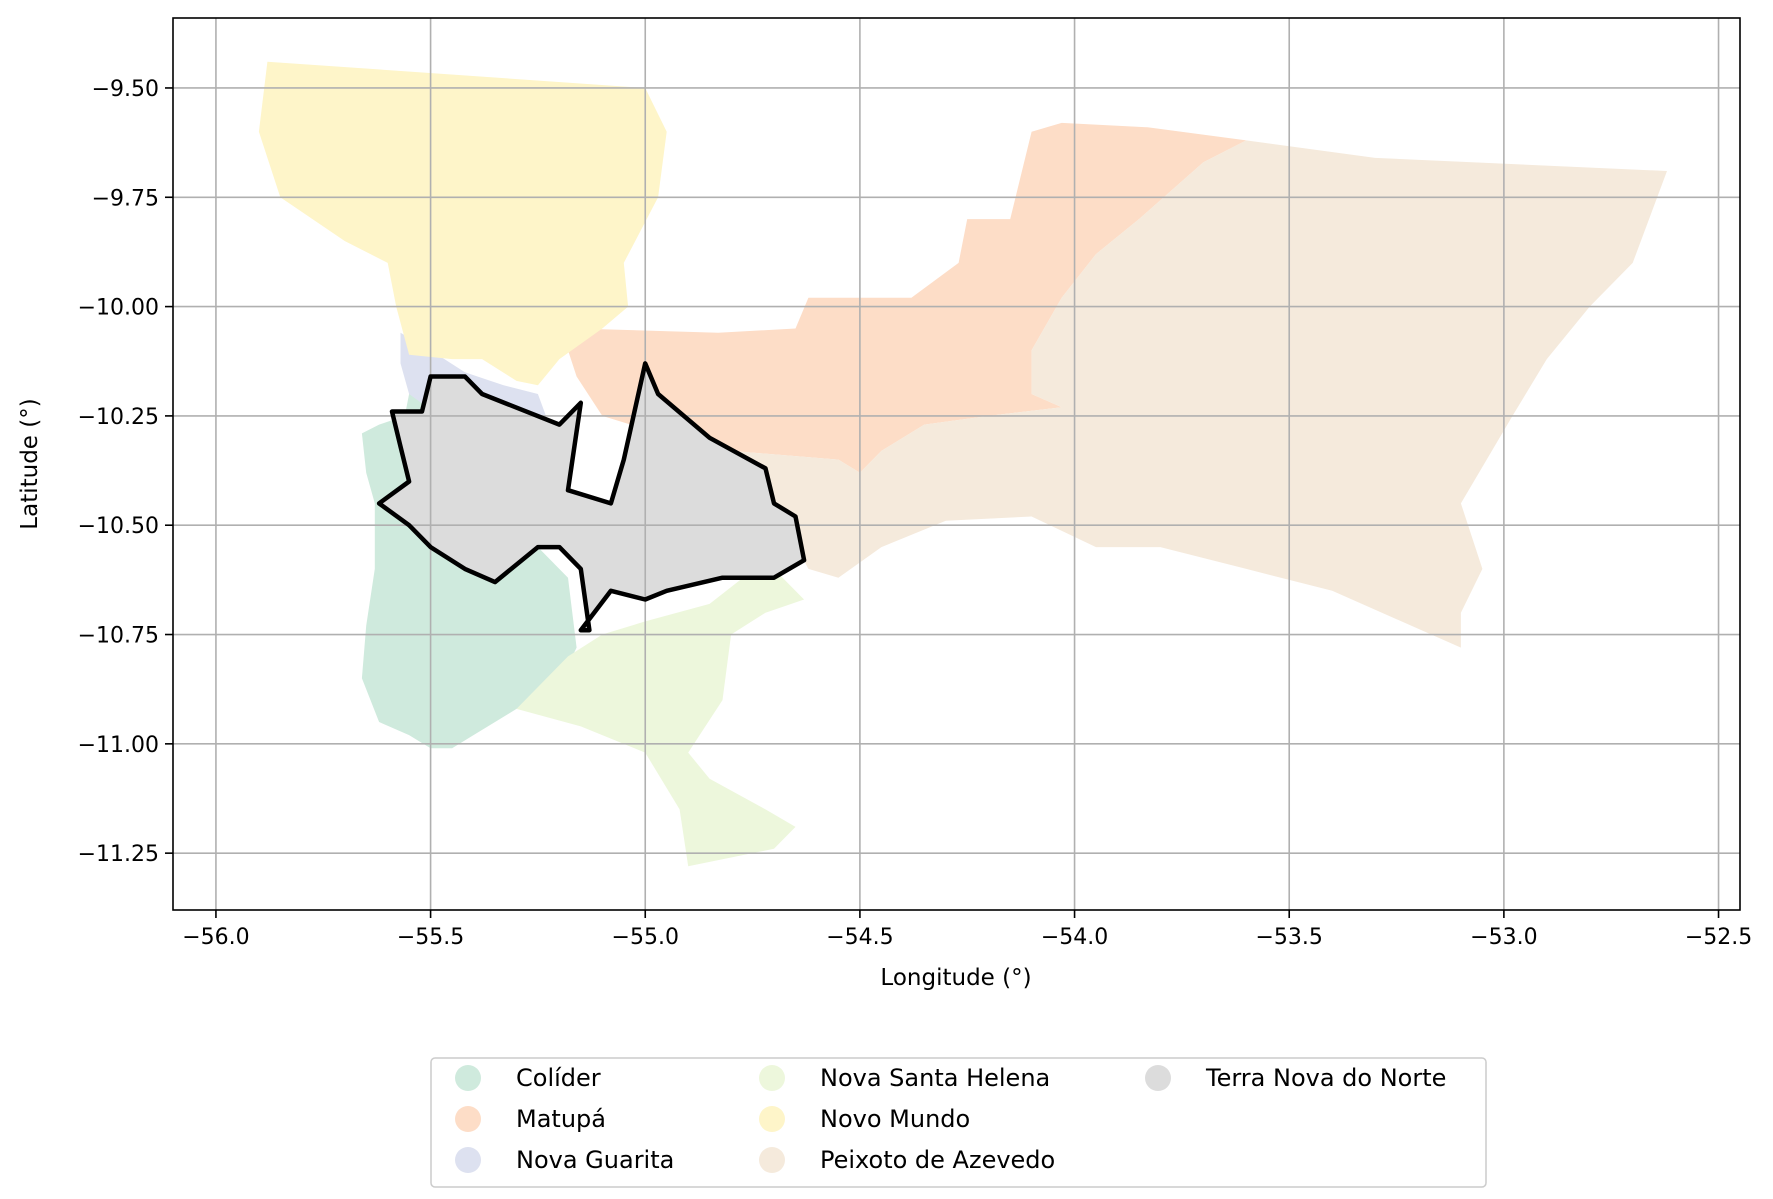  I want to click on y-axis-label: Latitude (°), so click(30, 463).